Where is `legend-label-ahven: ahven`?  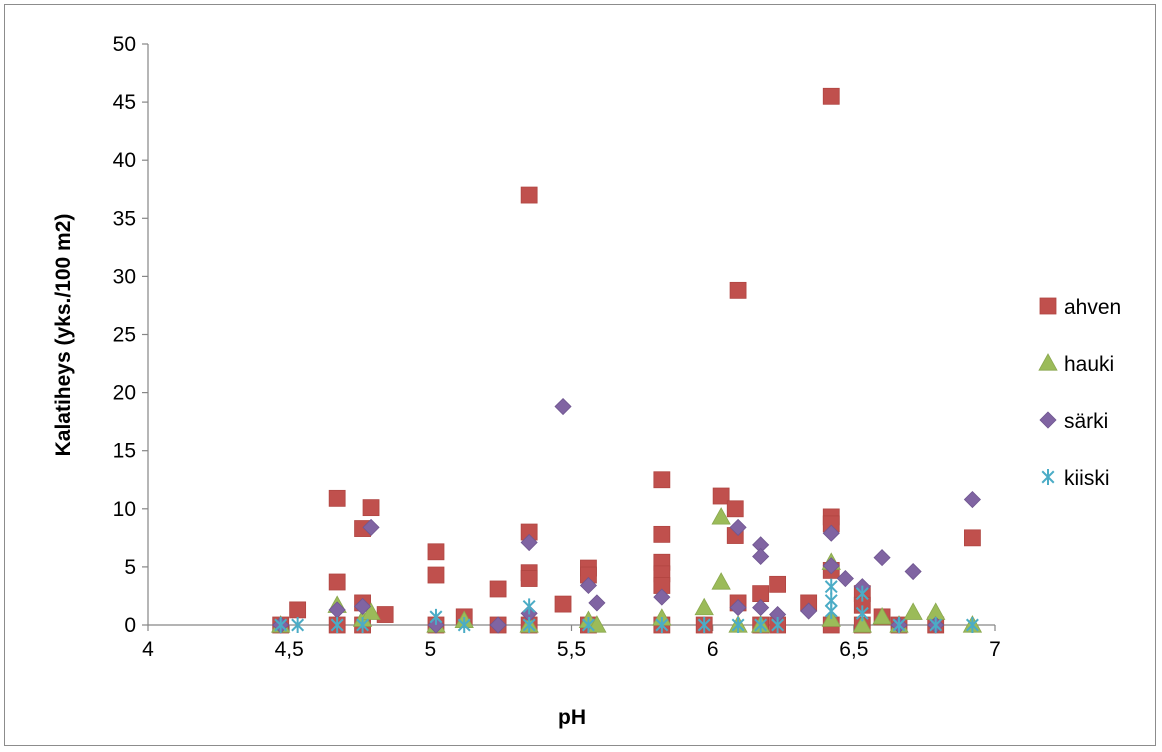
legend-label-ahven: ahven is located at coordinates (1092, 307).